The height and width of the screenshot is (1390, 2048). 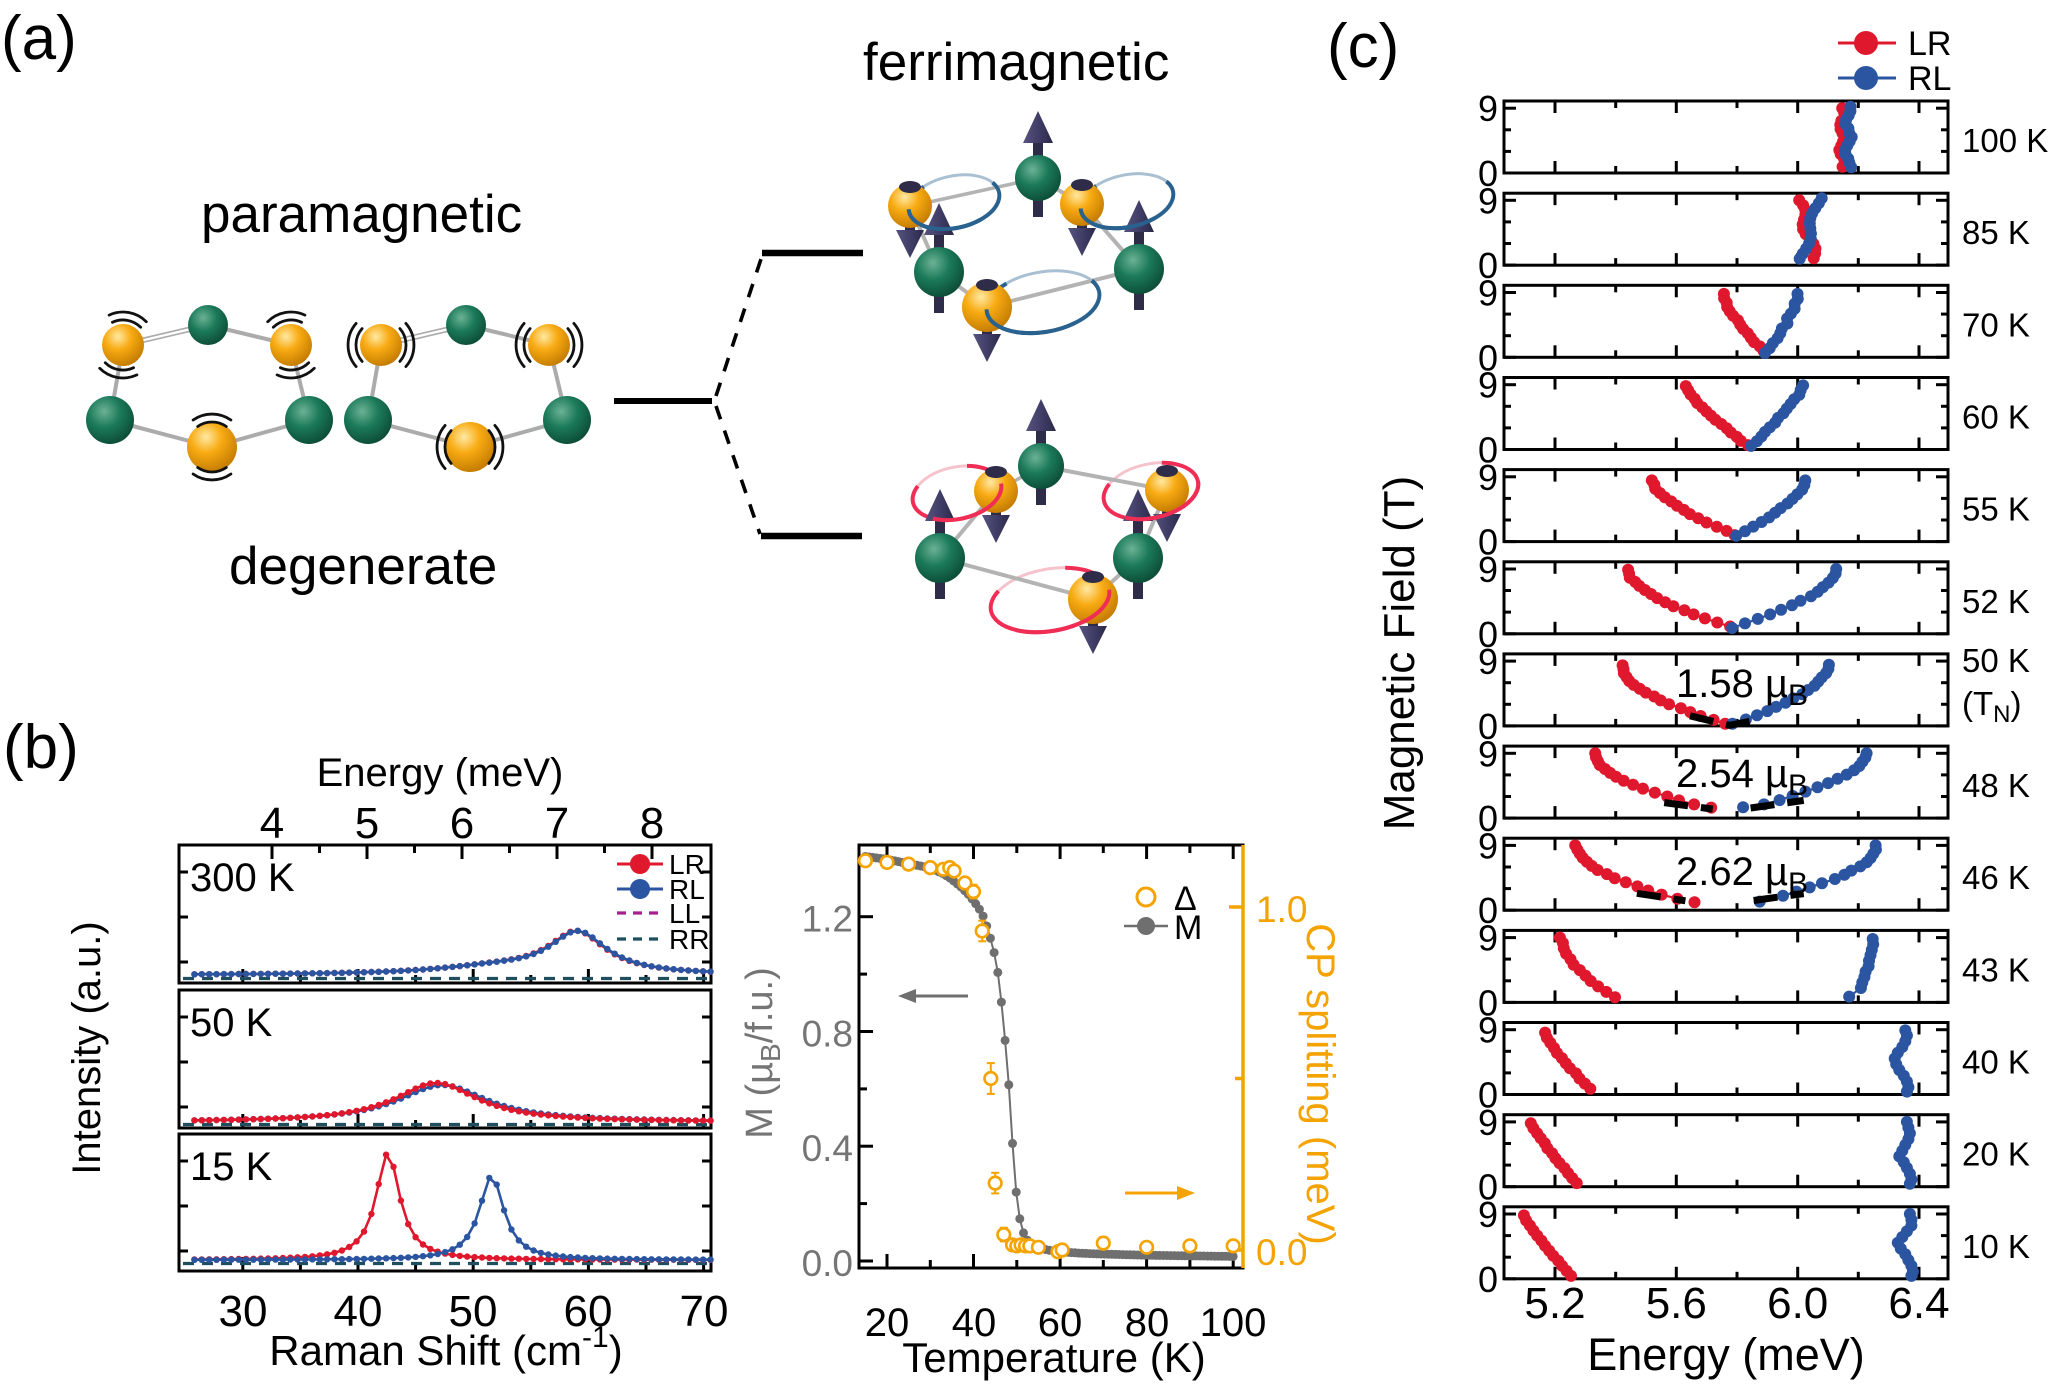 I want to click on svg-text: 80, so click(x=1147, y=1323).